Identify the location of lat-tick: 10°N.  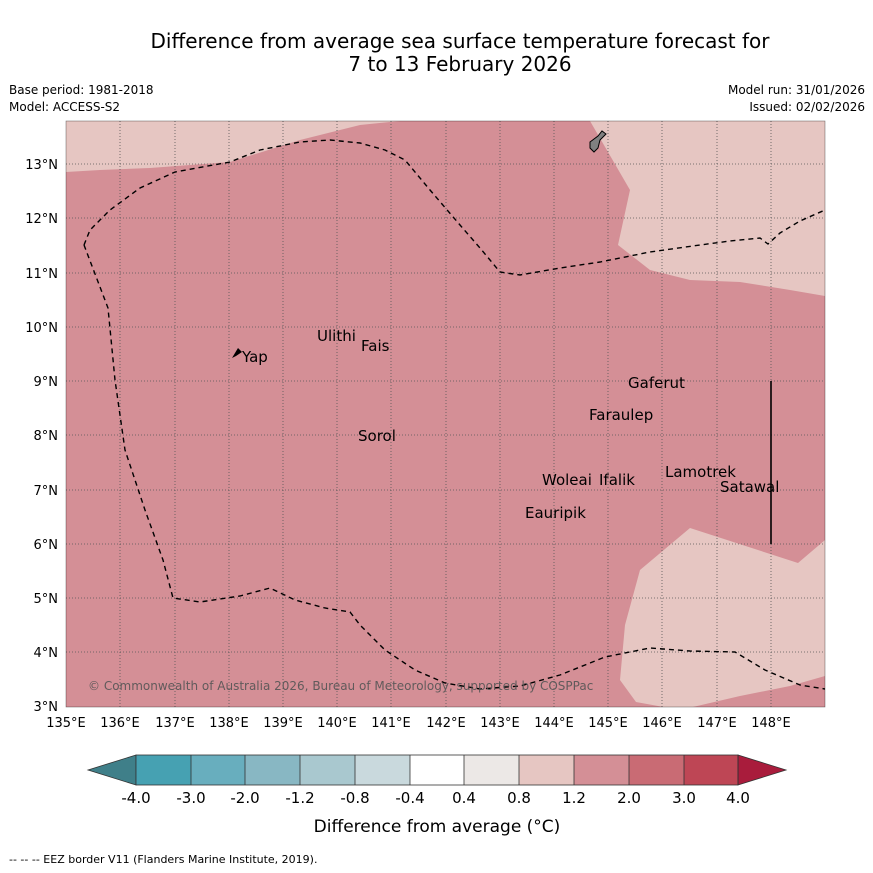
(41, 328).